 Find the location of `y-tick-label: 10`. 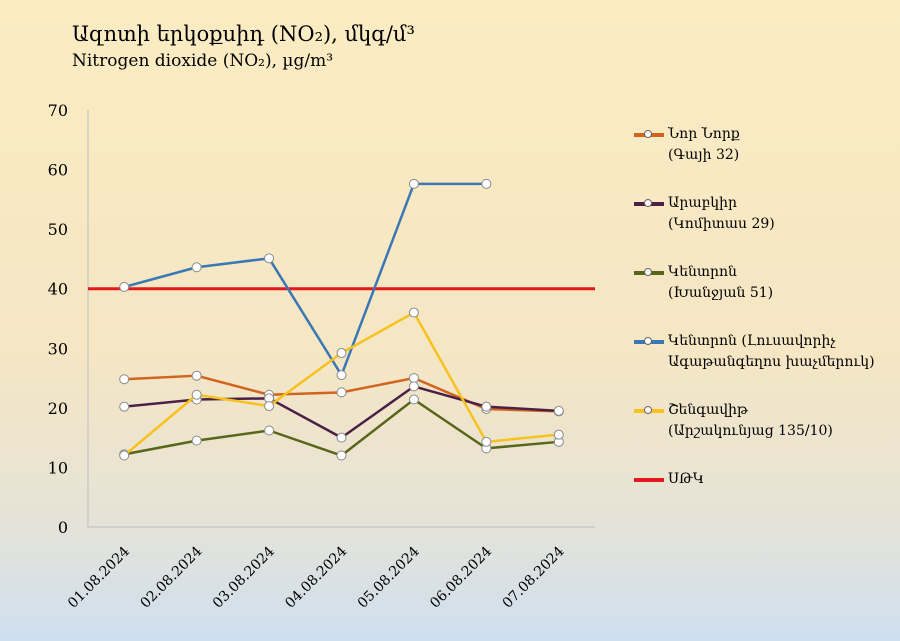

y-tick-label: 10 is located at coordinates (58, 467).